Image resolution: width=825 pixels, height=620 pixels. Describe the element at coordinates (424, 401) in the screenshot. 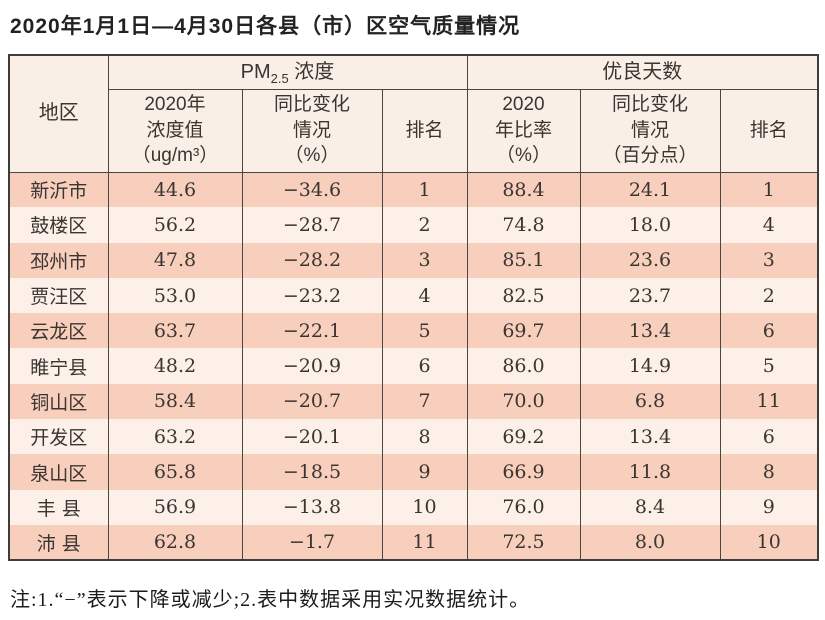

I see `pm-rank-cell: 7` at that location.